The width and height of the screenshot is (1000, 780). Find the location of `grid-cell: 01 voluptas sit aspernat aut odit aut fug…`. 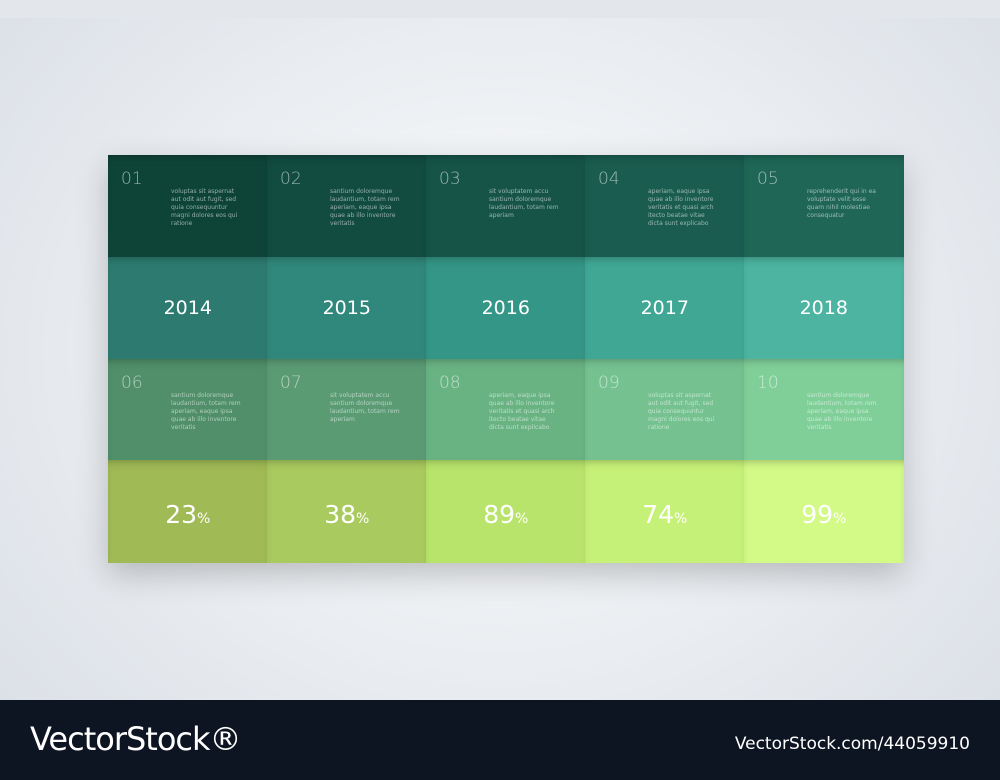

grid-cell: 01 voluptas sit aspernat aut odit aut fug… is located at coordinates (188, 206).